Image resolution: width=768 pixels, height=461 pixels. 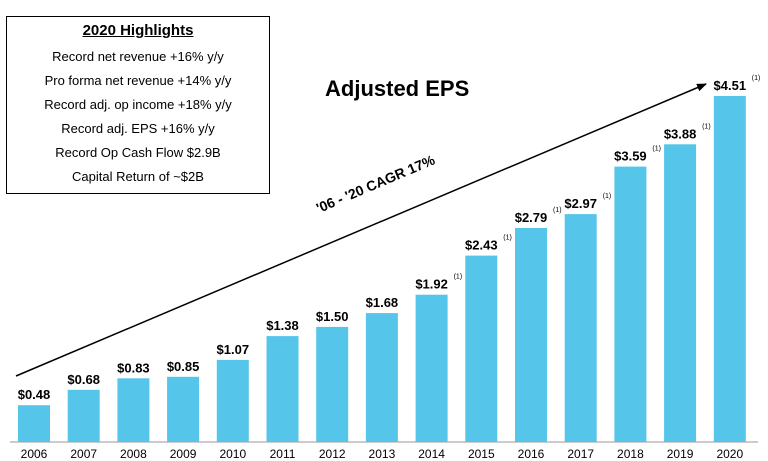 What do you see at coordinates (83, 379) in the screenshot?
I see `value-label-2007: $0.68` at bounding box center [83, 379].